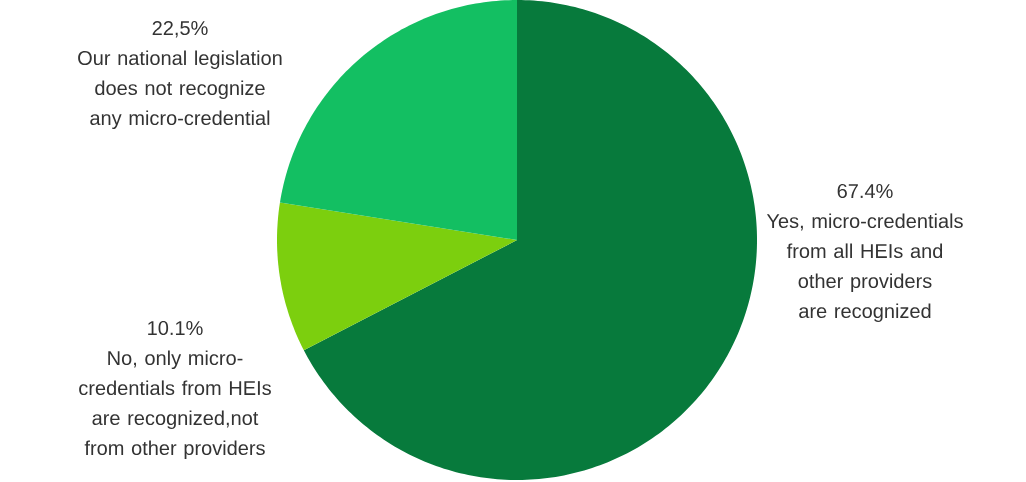 The width and height of the screenshot is (1026, 482). Describe the element at coordinates (865, 191) in the screenshot. I see `data-label: 67.4%` at that location.